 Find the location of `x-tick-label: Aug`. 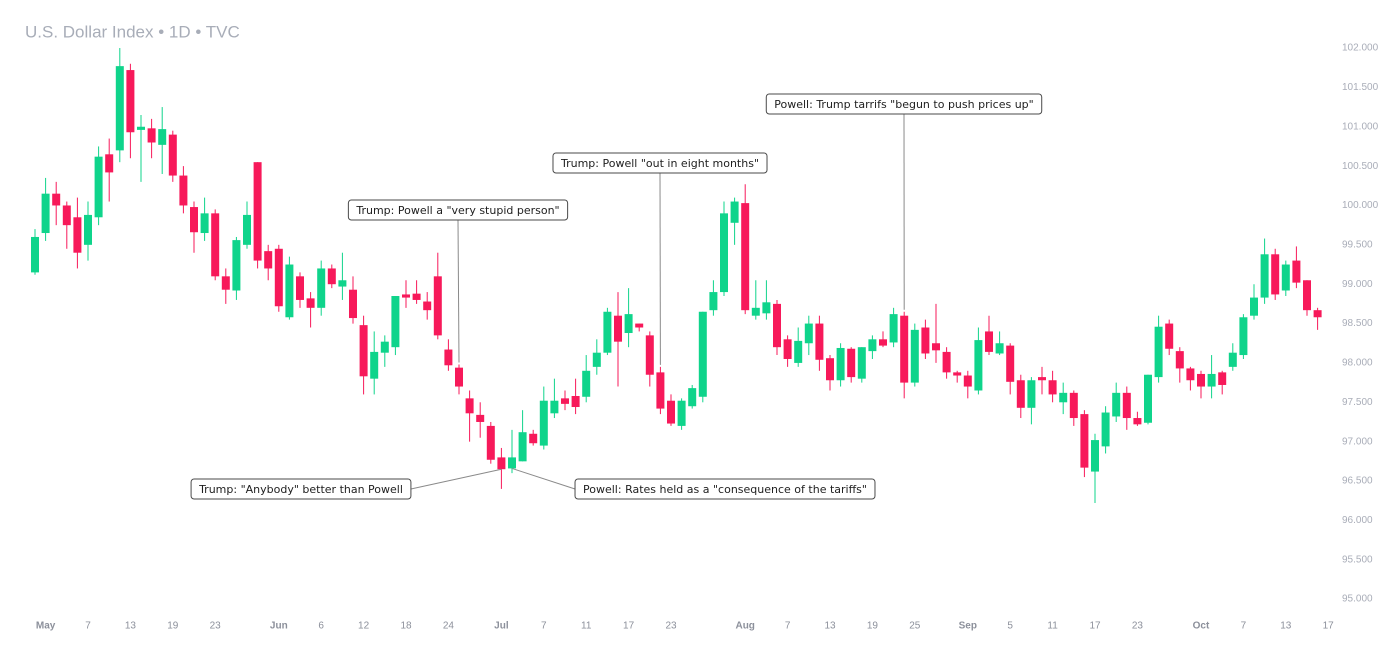

x-tick-label: Aug is located at coordinates (744, 626).